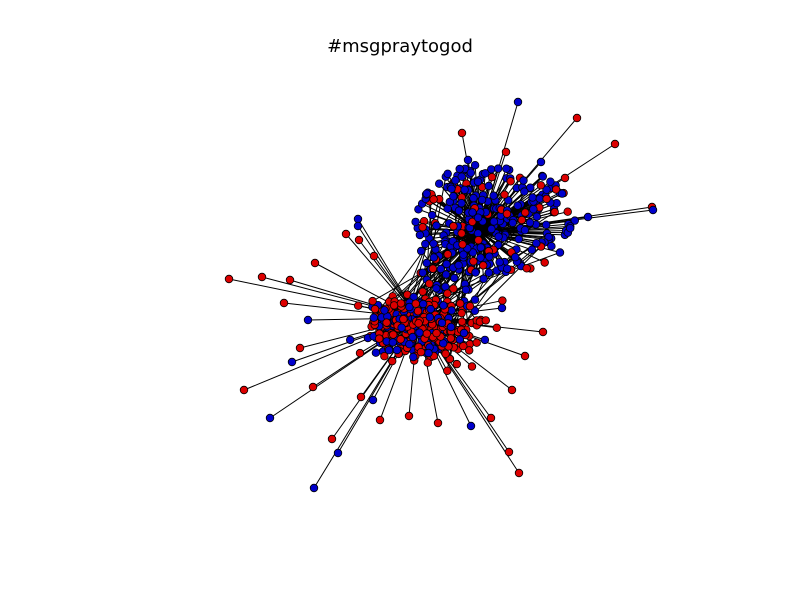  What do you see at coordinates (400, 46) in the screenshot?
I see `graph-title: #msgpraytogod` at bounding box center [400, 46].